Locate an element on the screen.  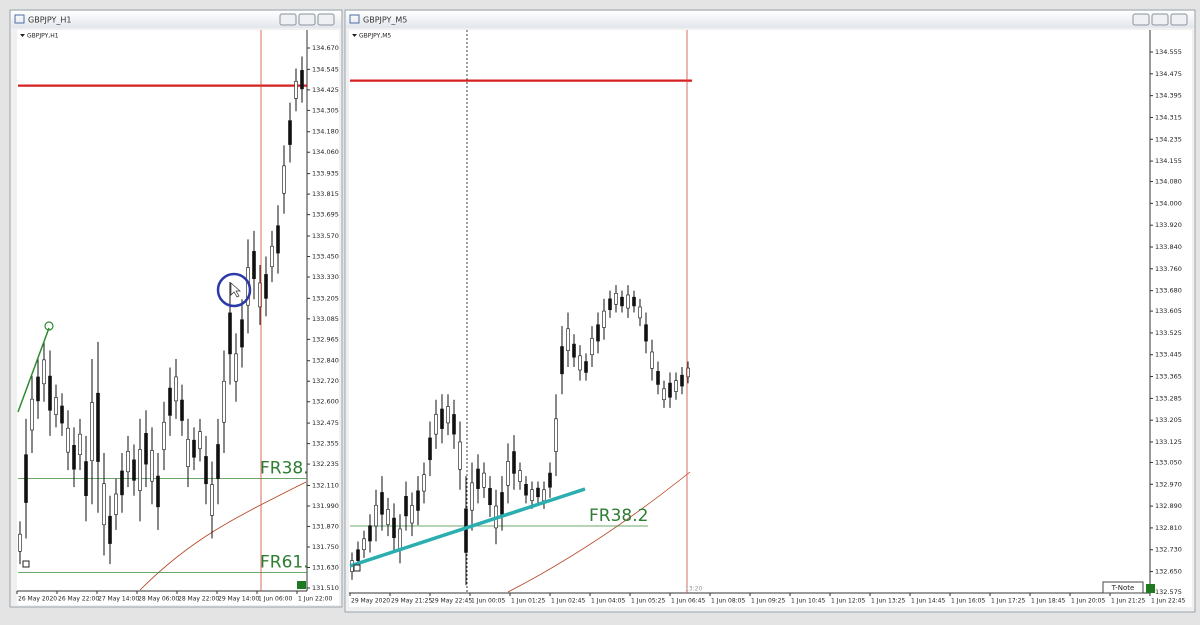
price-tick-label: 131.990 is located at coordinates (325, 506).